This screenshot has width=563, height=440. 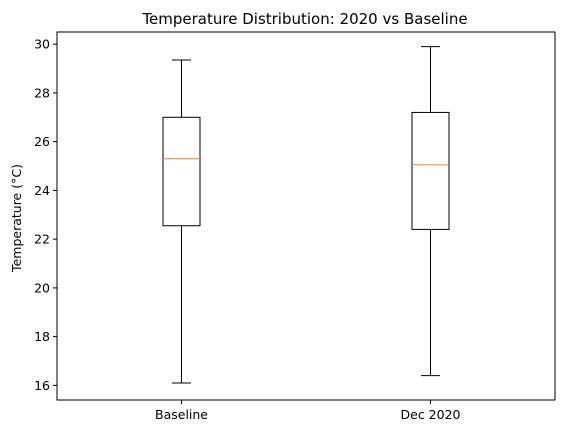 I want to click on y-axis-title: Temperature (°C), so click(x=16, y=218).